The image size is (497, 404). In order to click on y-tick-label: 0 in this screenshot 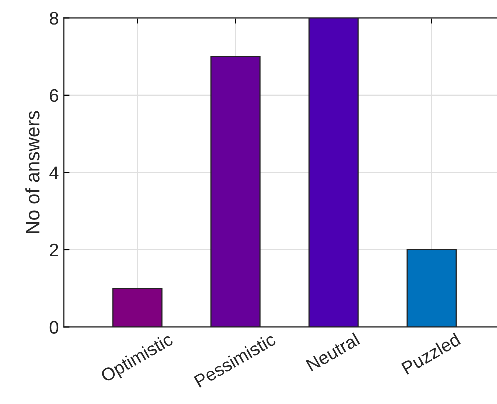, I will do `click(54, 327)`.